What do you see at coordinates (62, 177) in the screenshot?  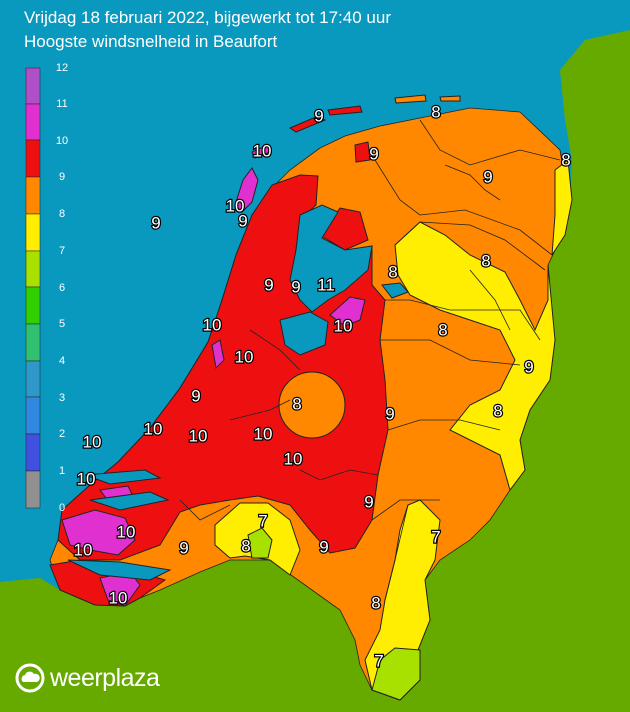 I see `legend-tick-9: 9` at bounding box center [62, 177].